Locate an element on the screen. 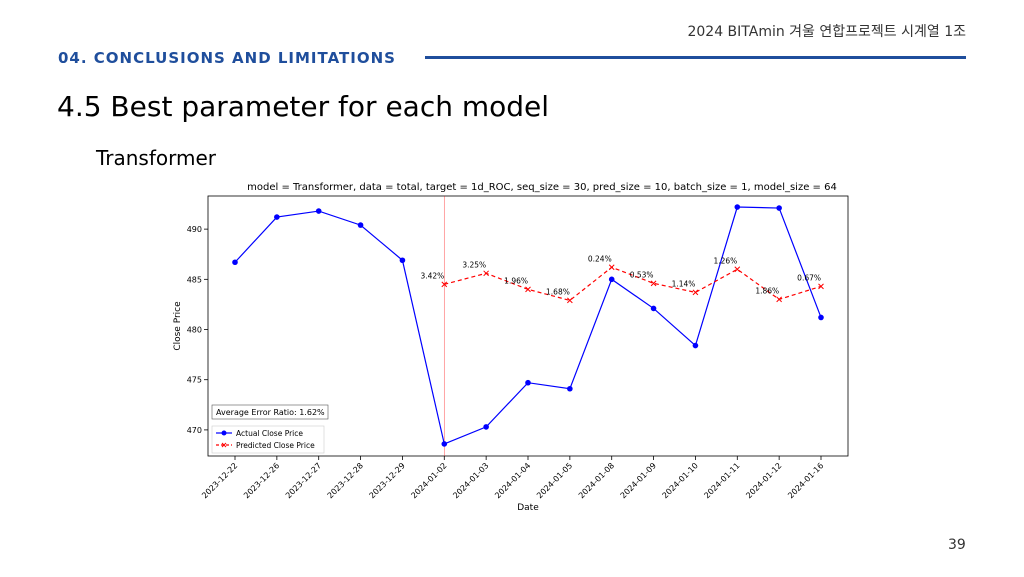 The height and width of the screenshot is (577, 1024). section-rule is located at coordinates (695, 57).